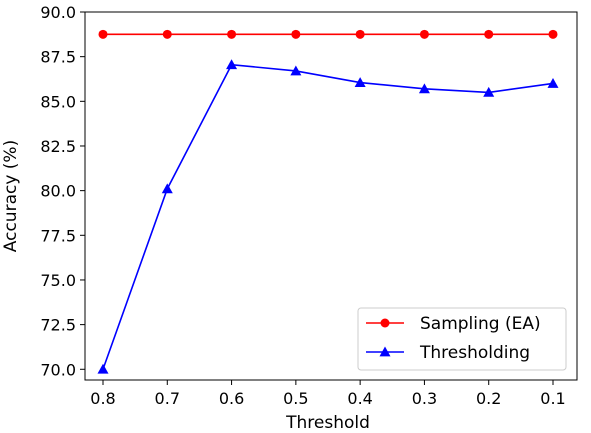  What do you see at coordinates (58, 325) in the screenshot?
I see `y-tick-label: 72.5` at bounding box center [58, 325].